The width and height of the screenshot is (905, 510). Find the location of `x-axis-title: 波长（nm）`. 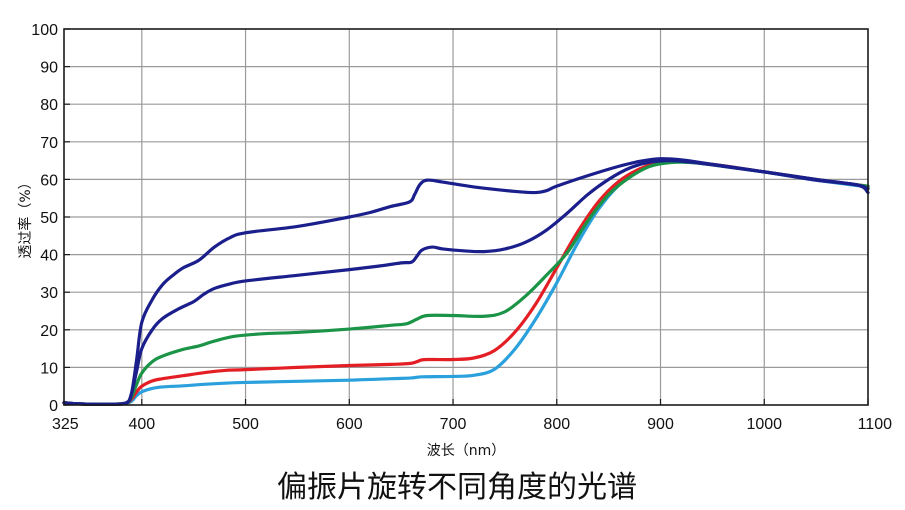

x-axis-title: 波长（nm） is located at coordinates (466, 451).